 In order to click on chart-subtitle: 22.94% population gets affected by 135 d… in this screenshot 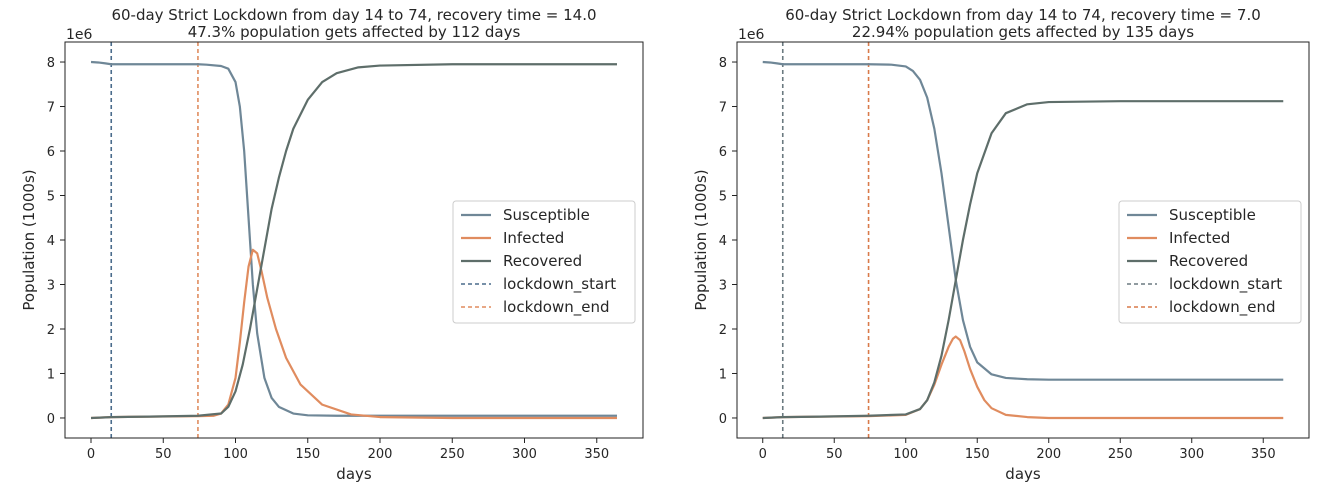, I will do `click(1023, 32)`.